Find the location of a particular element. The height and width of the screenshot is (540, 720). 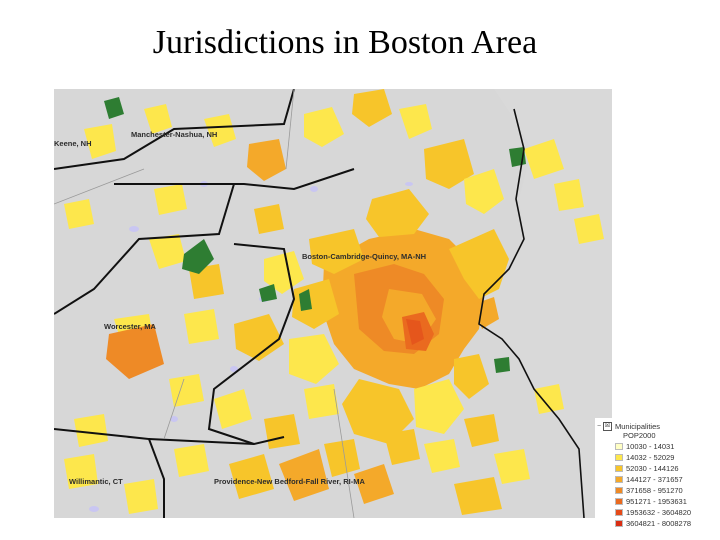

legend-row: 1953632 - 3604820 is located at coordinates (653, 512).